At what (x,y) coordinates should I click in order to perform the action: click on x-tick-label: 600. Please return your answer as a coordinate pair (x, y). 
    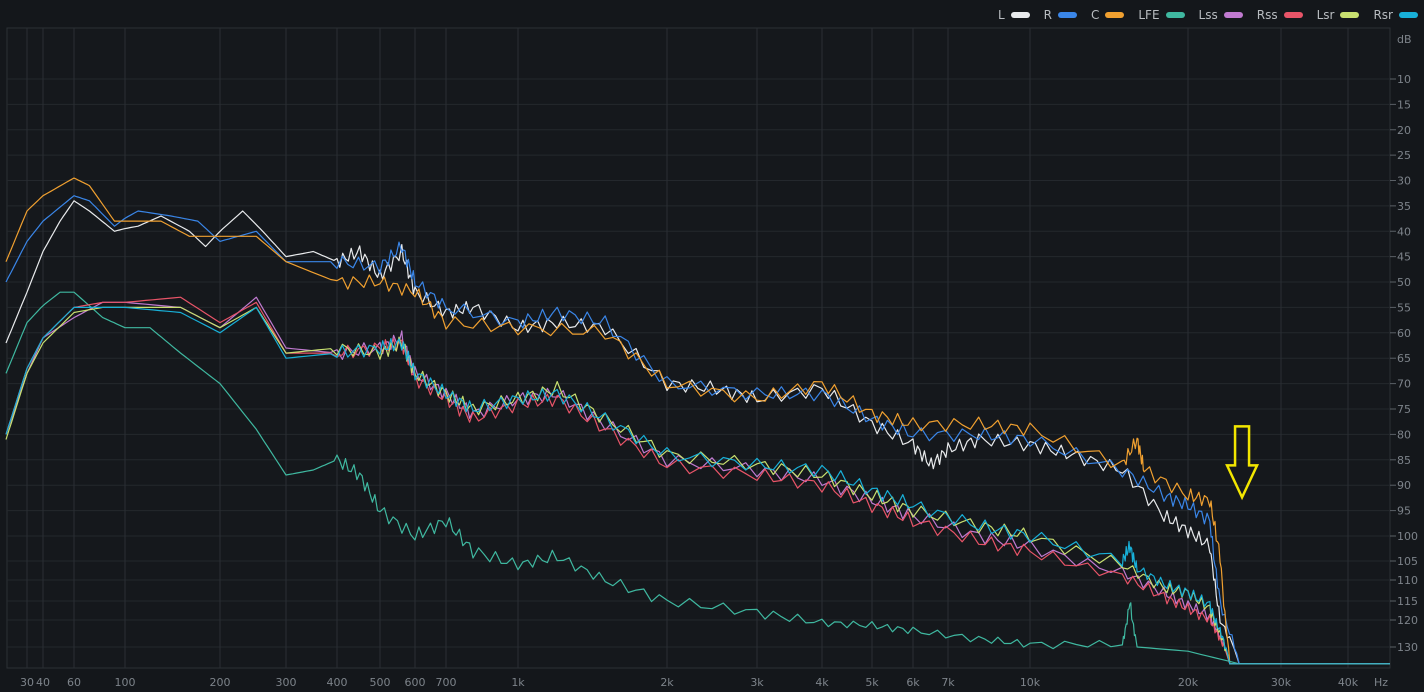
    Looking at the image, I should click on (415, 682).